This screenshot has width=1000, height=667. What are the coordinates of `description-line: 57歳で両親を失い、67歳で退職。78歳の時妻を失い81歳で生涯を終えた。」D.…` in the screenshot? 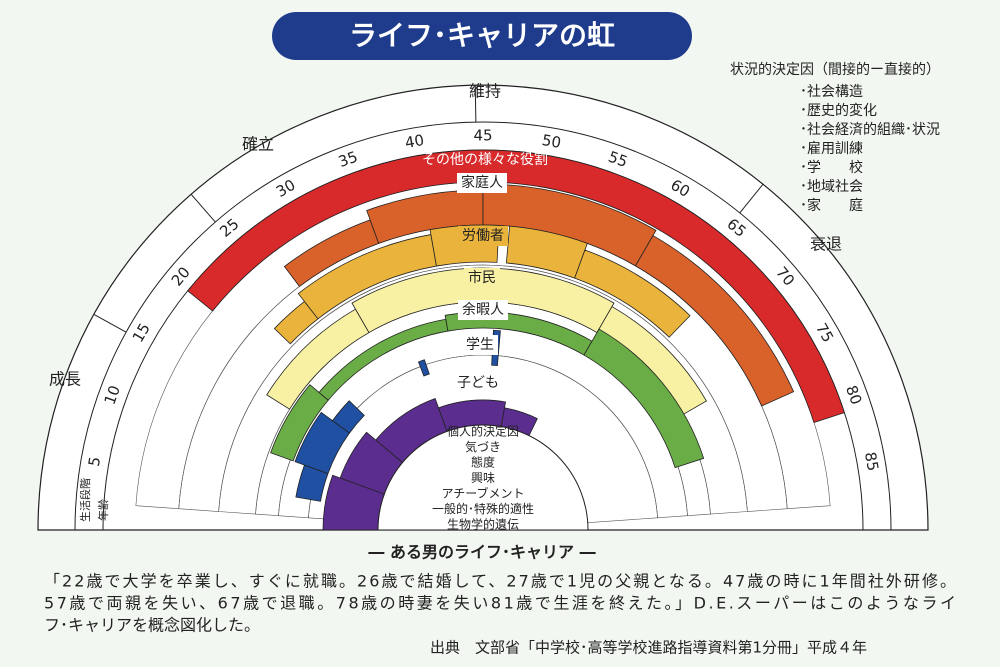 It's located at (500, 603).